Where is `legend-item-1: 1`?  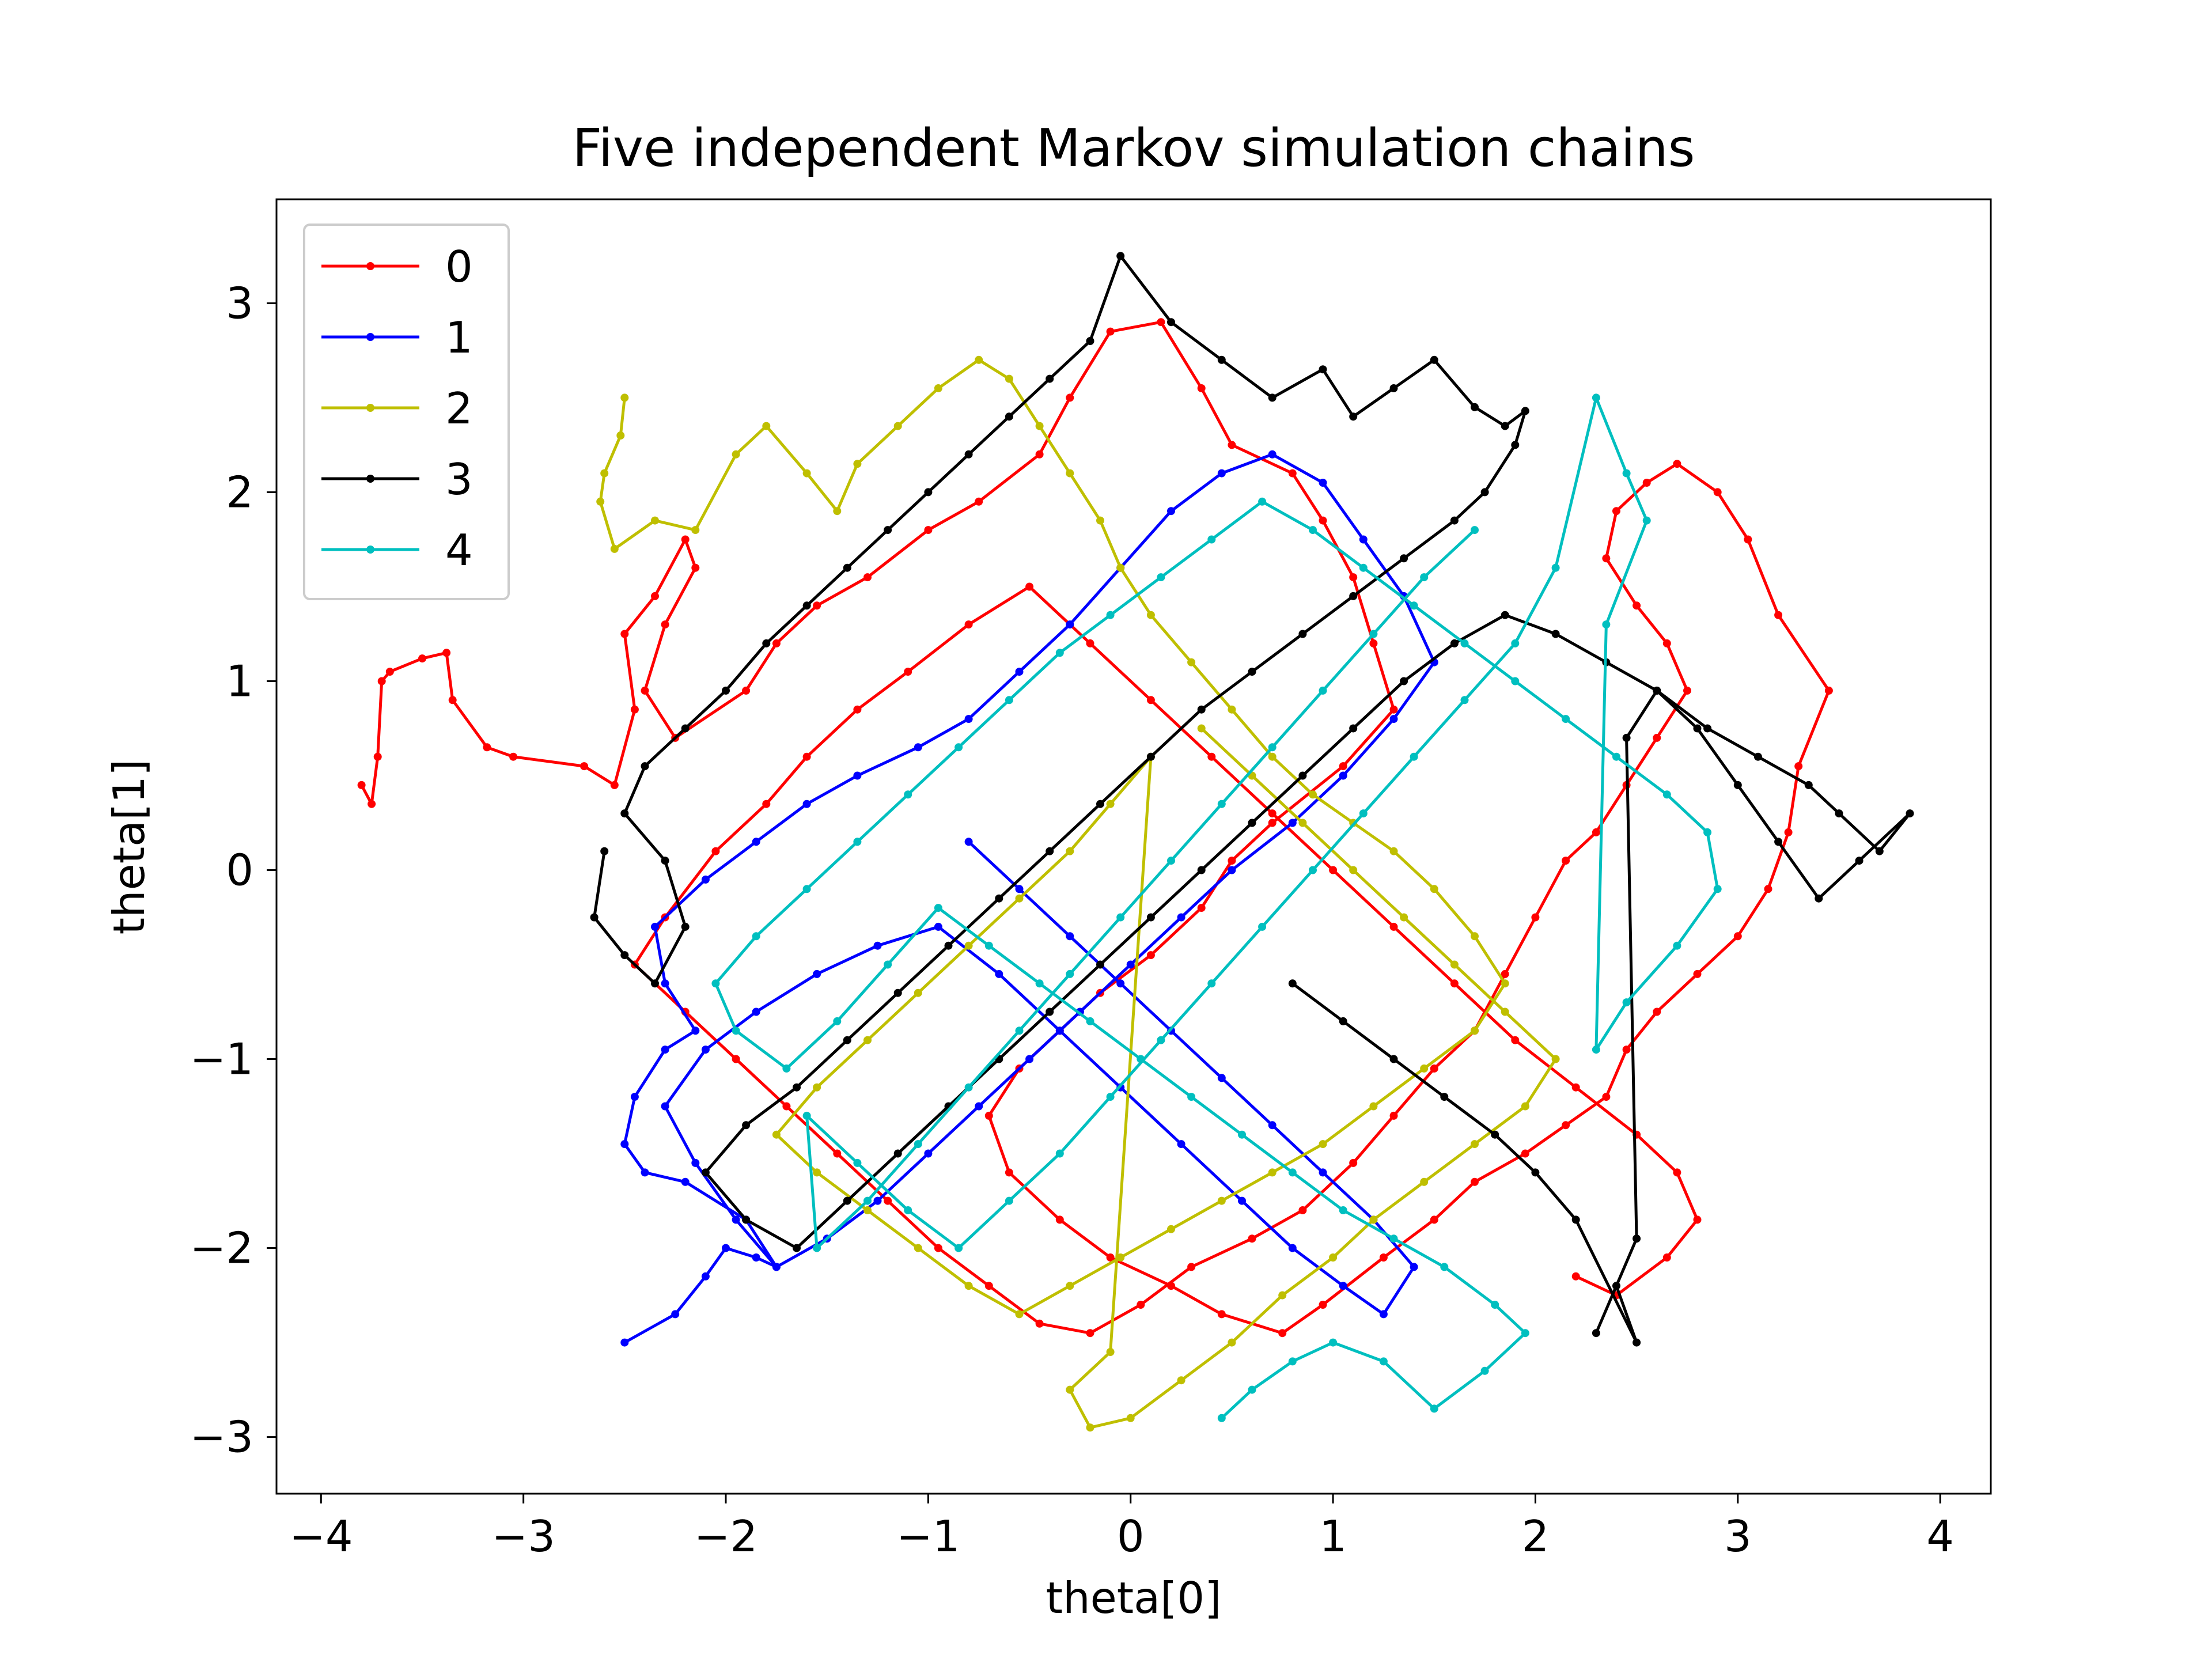 legend-item-1: 1 is located at coordinates (397, 337).